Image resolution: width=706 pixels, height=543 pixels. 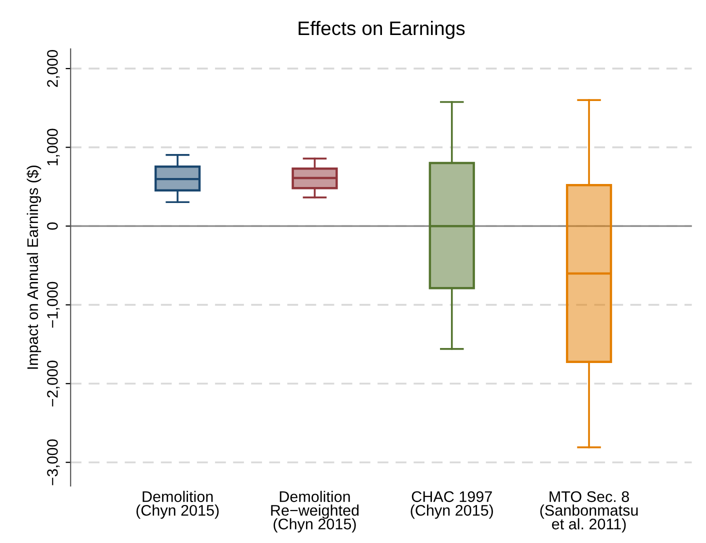 What do you see at coordinates (53, 147) in the screenshot?
I see `y-tick-label: 1,000` at bounding box center [53, 147].